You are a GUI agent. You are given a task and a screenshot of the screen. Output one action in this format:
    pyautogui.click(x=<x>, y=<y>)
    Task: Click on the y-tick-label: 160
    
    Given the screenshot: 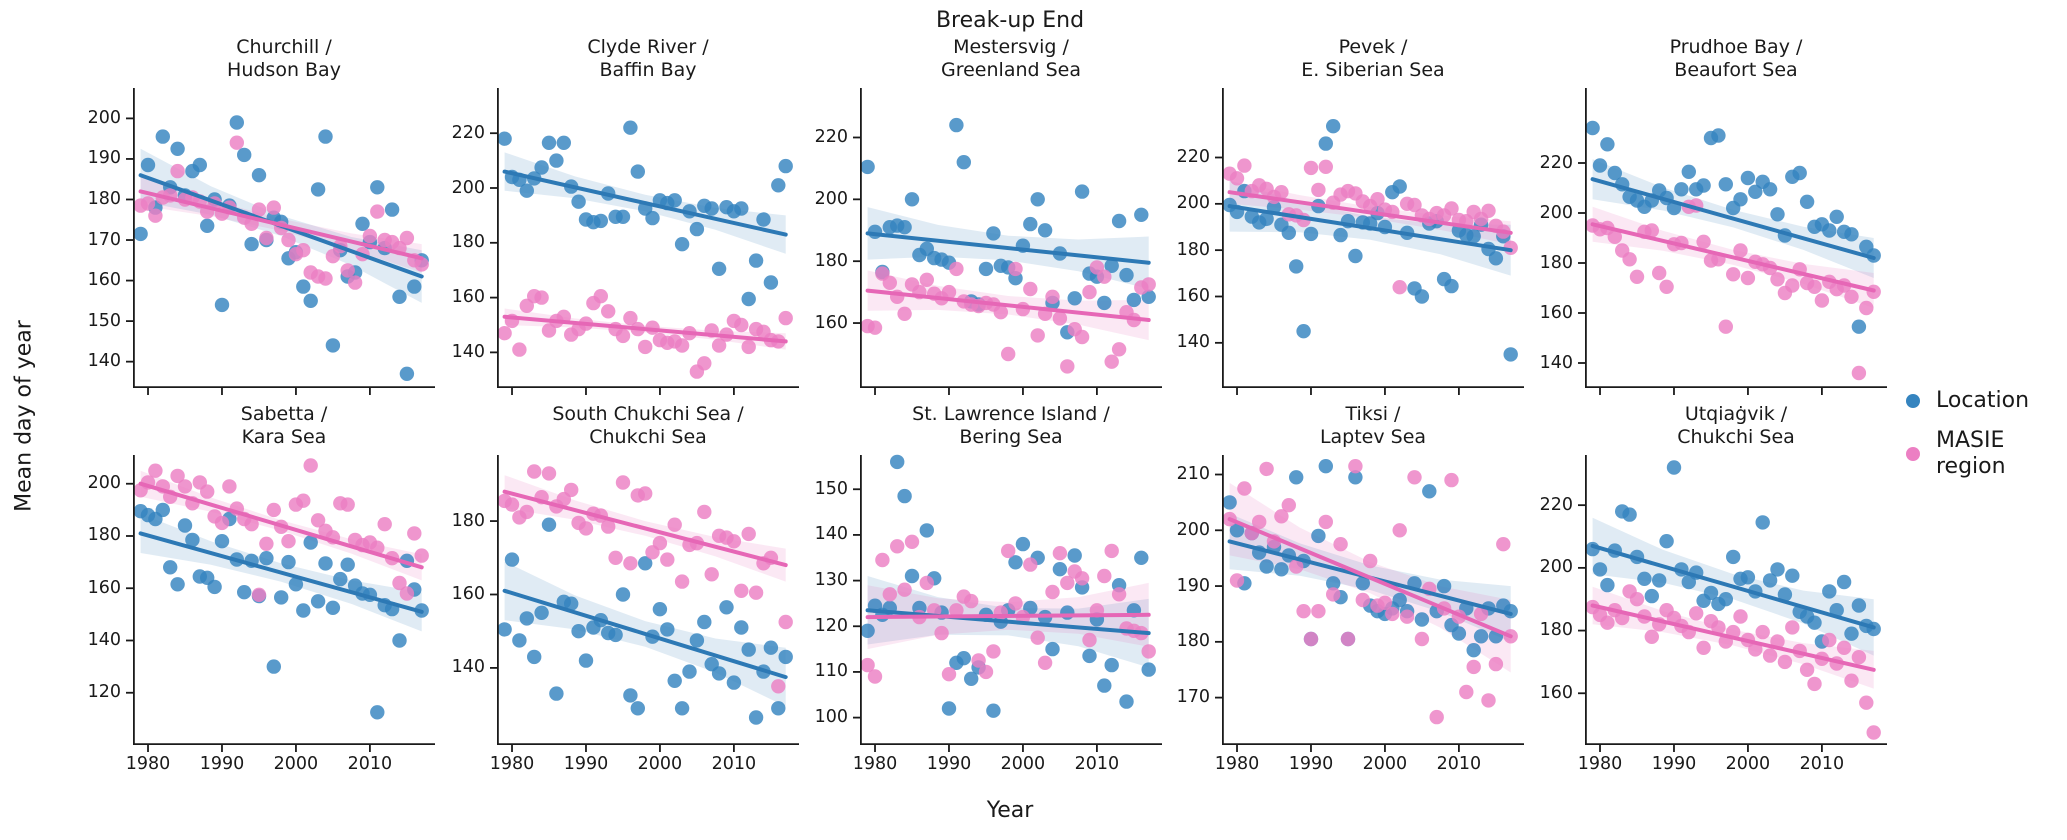 What is the action you would take?
    pyautogui.click(x=468, y=593)
    